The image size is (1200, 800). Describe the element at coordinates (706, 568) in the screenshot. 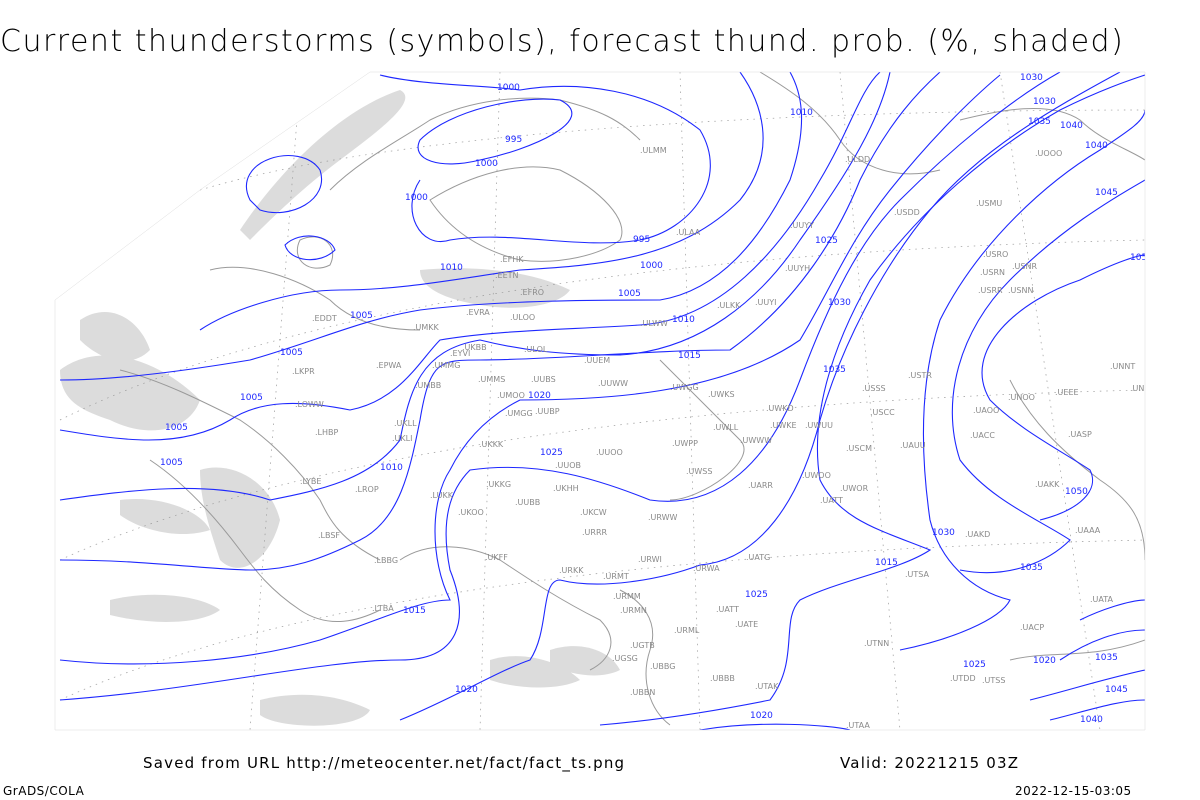

I see `station-label: .URWA` at that location.